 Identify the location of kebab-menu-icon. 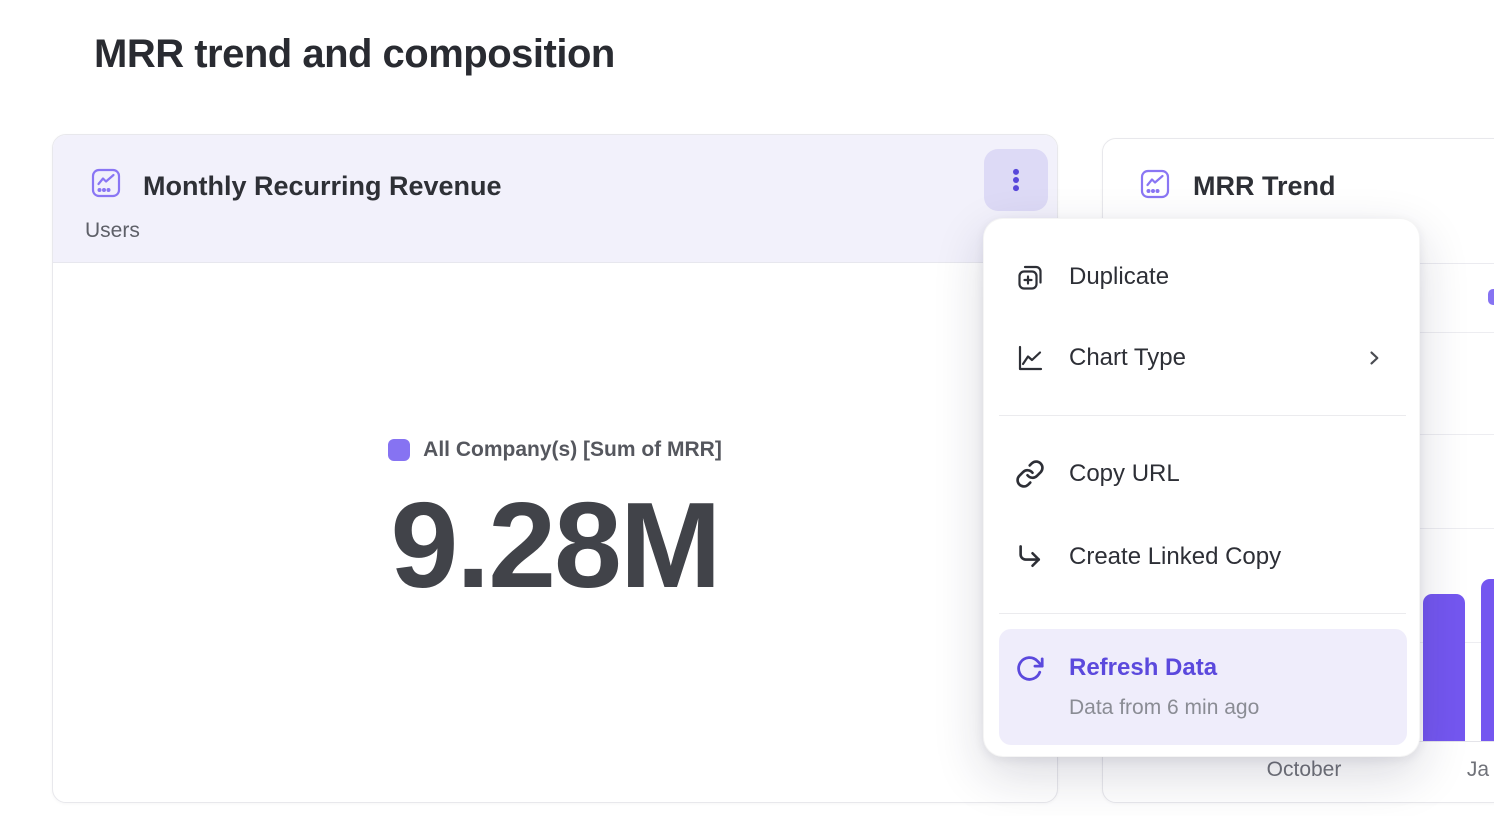
(1016, 180).